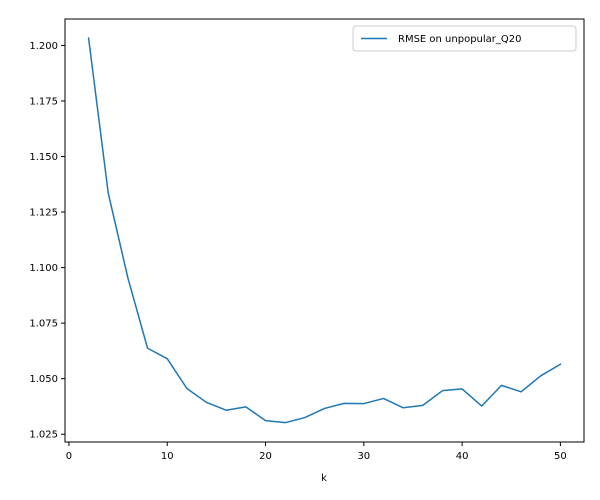 This screenshot has height=500, width=600. I want to click on x-tick-label: 30, so click(363, 456).